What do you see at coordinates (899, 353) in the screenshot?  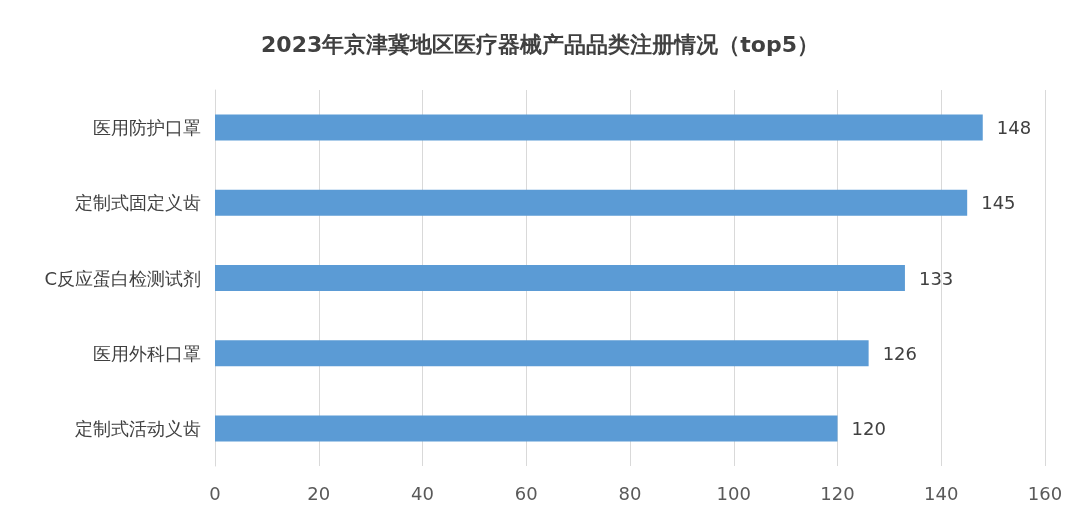 I see `data-label: 126` at bounding box center [899, 353].